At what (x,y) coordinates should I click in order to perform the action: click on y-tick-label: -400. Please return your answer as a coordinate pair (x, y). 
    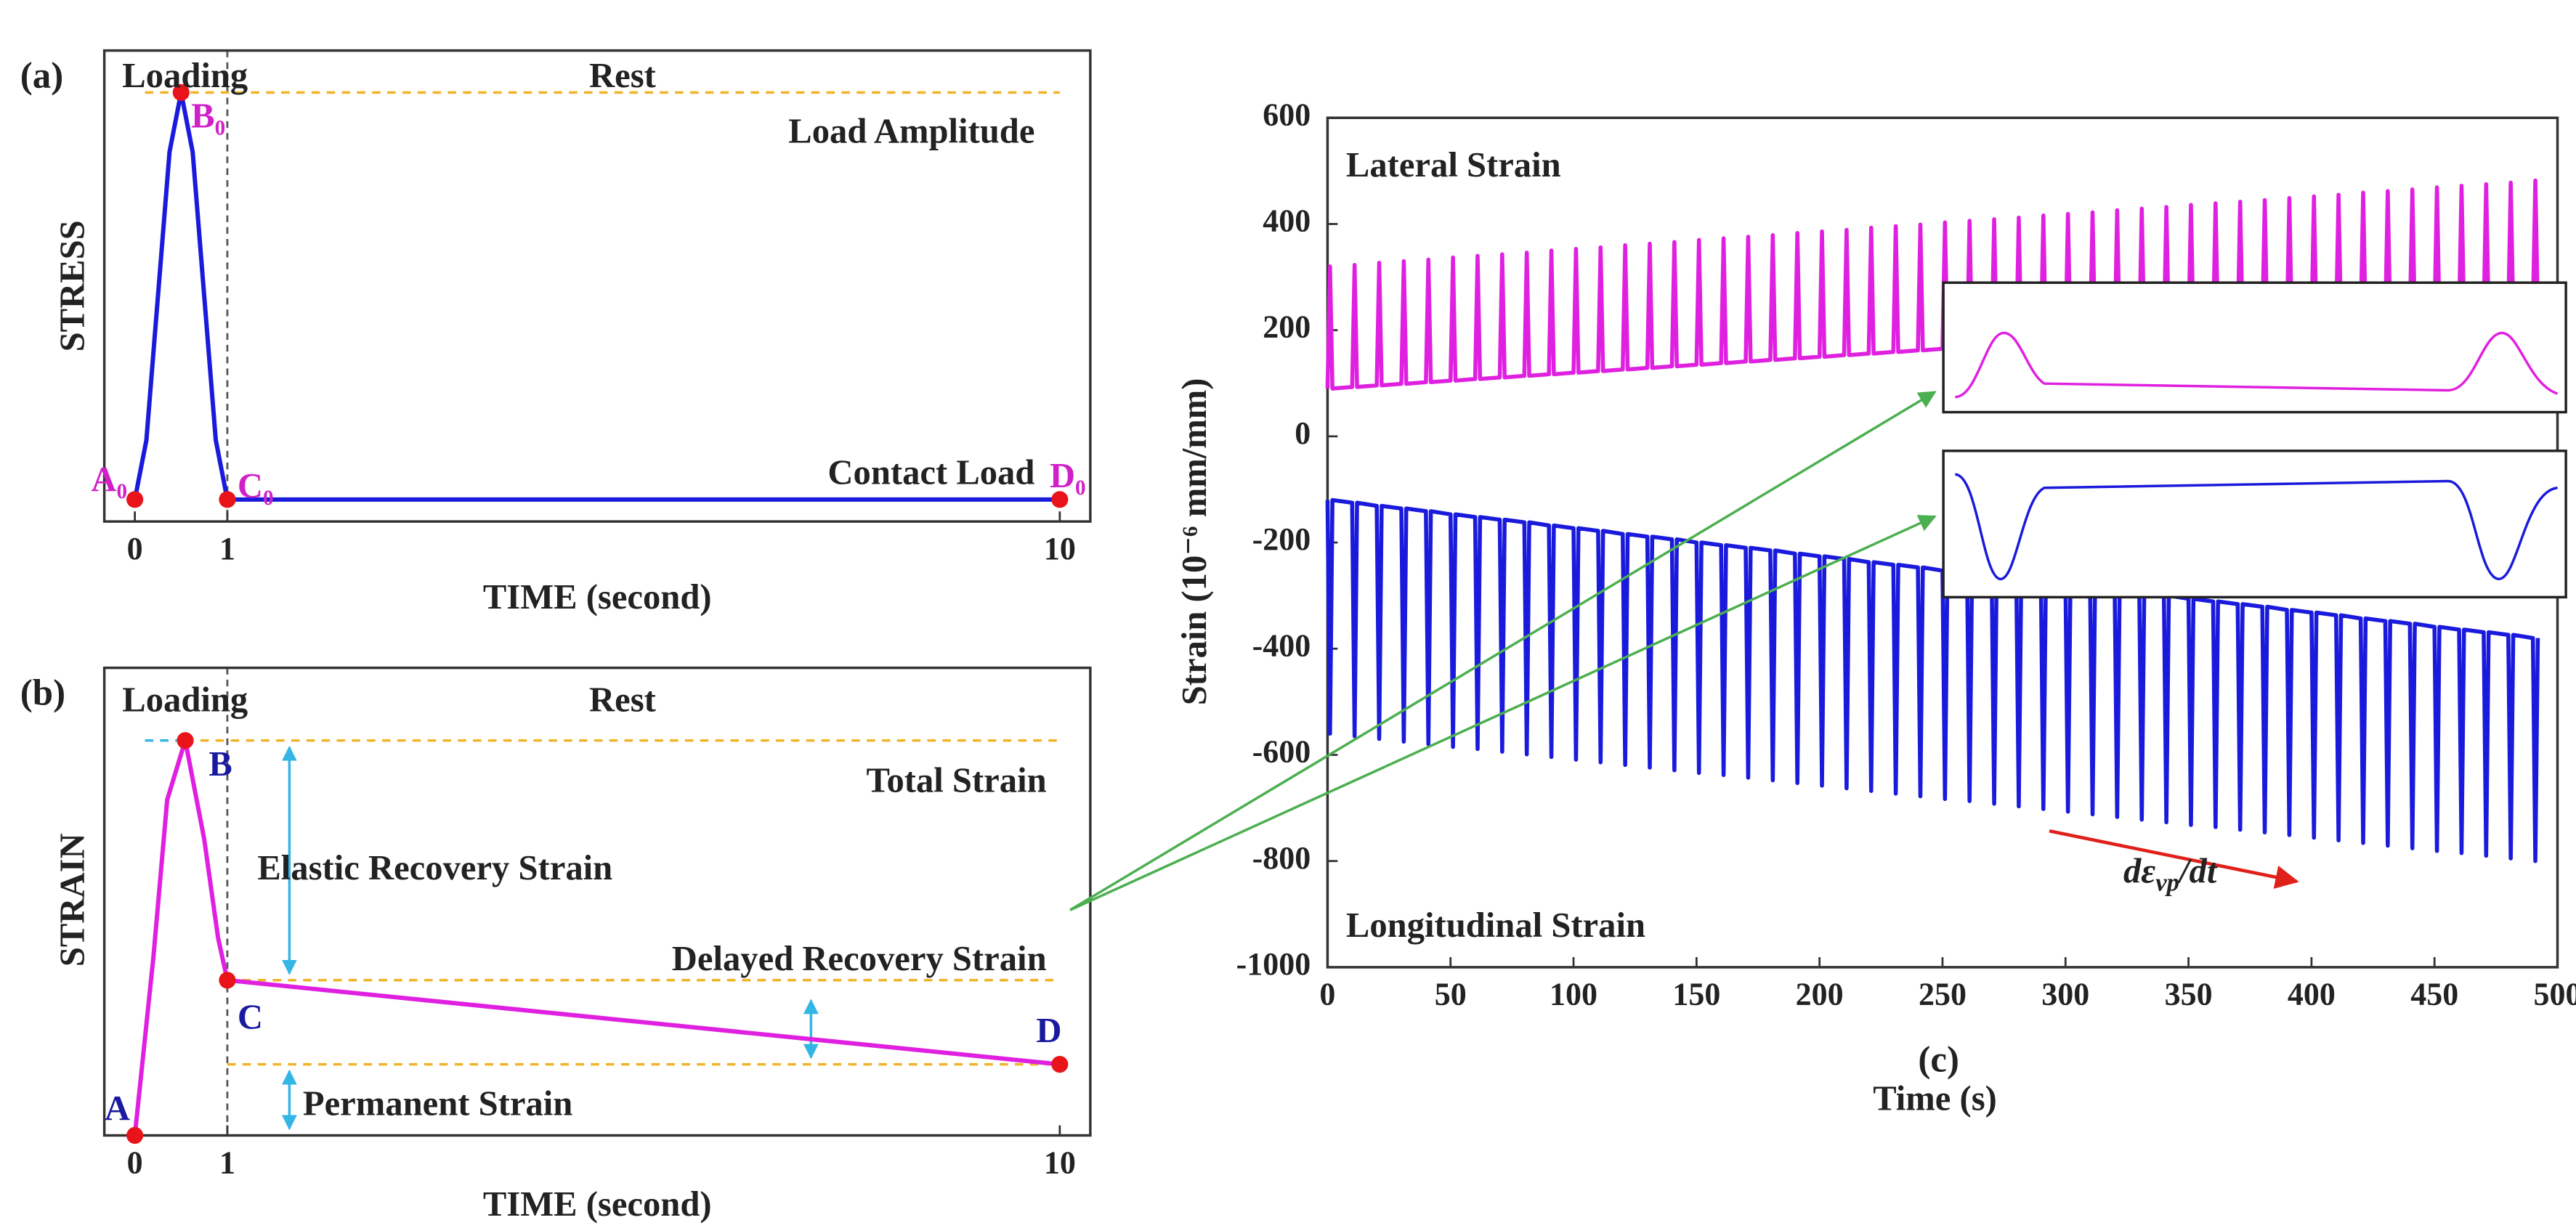
    Looking at the image, I should click on (1281, 645).